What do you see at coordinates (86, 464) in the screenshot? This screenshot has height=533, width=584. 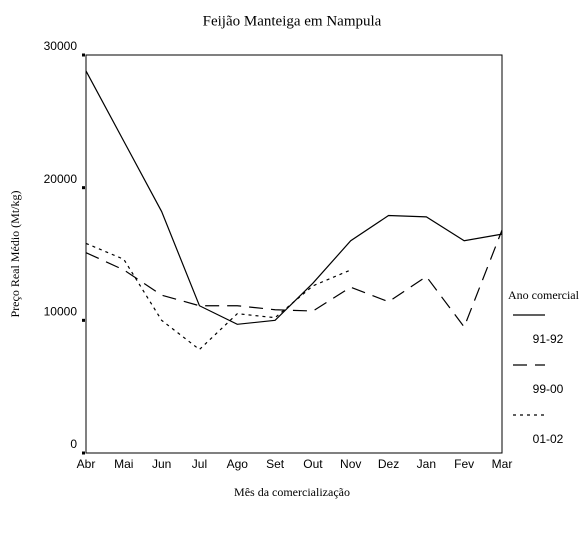 I see `x-tick-label: Abr` at bounding box center [86, 464].